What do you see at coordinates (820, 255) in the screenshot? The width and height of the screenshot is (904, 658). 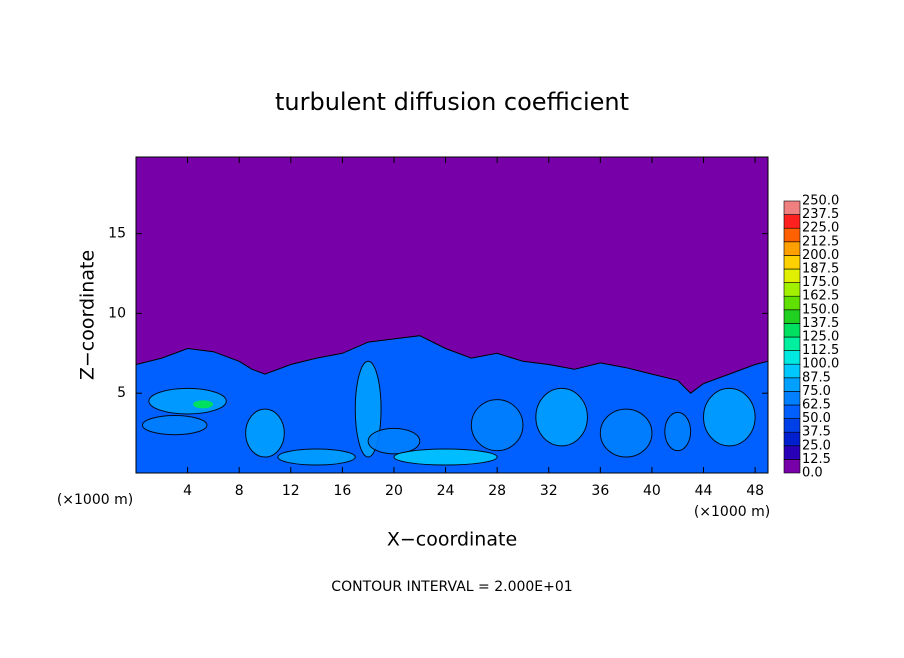 I see `colorbar-label: 200.0` at bounding box center [820, 255].